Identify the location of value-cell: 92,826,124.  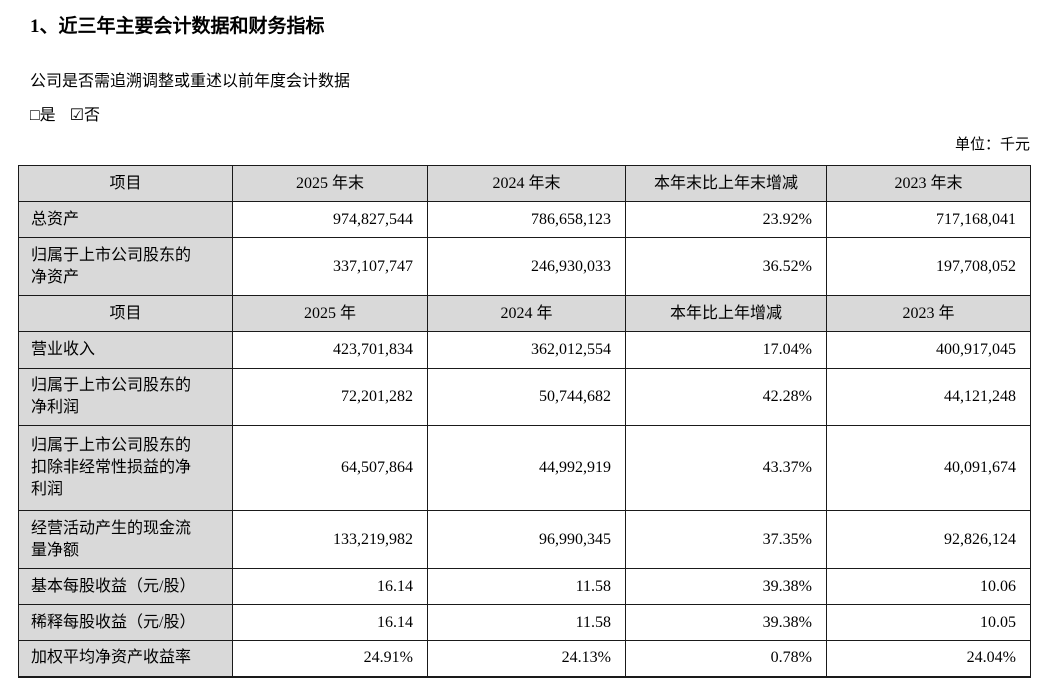
(928, 539).